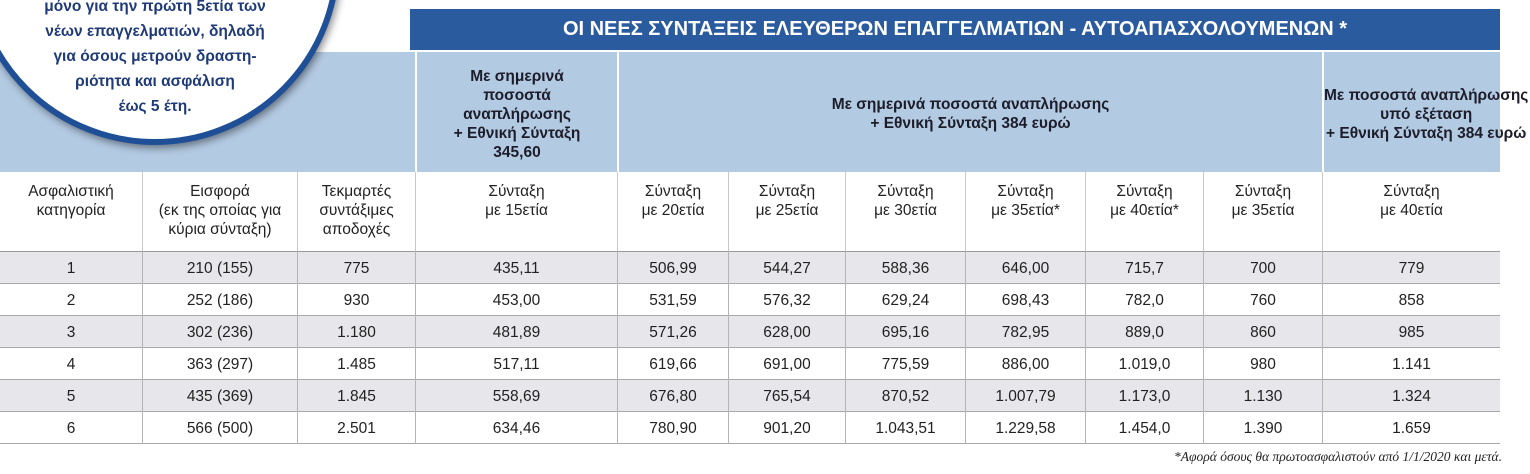 The height and width of the screenshot is (474, 1530). I want to click on table-cell: 1.141, so click(1411, 364).